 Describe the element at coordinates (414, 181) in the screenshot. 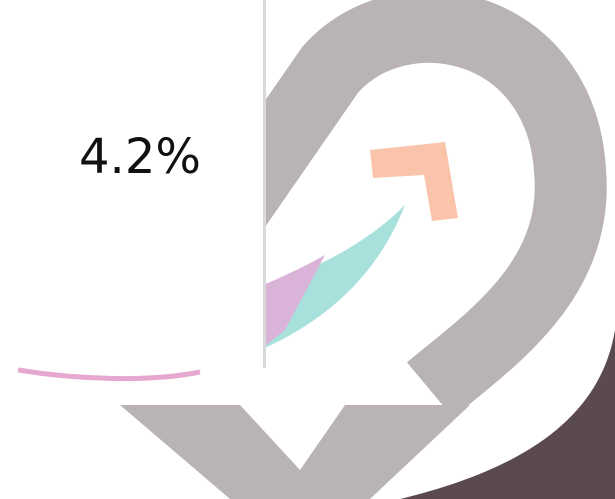

I see `peach-arrow` at that location.